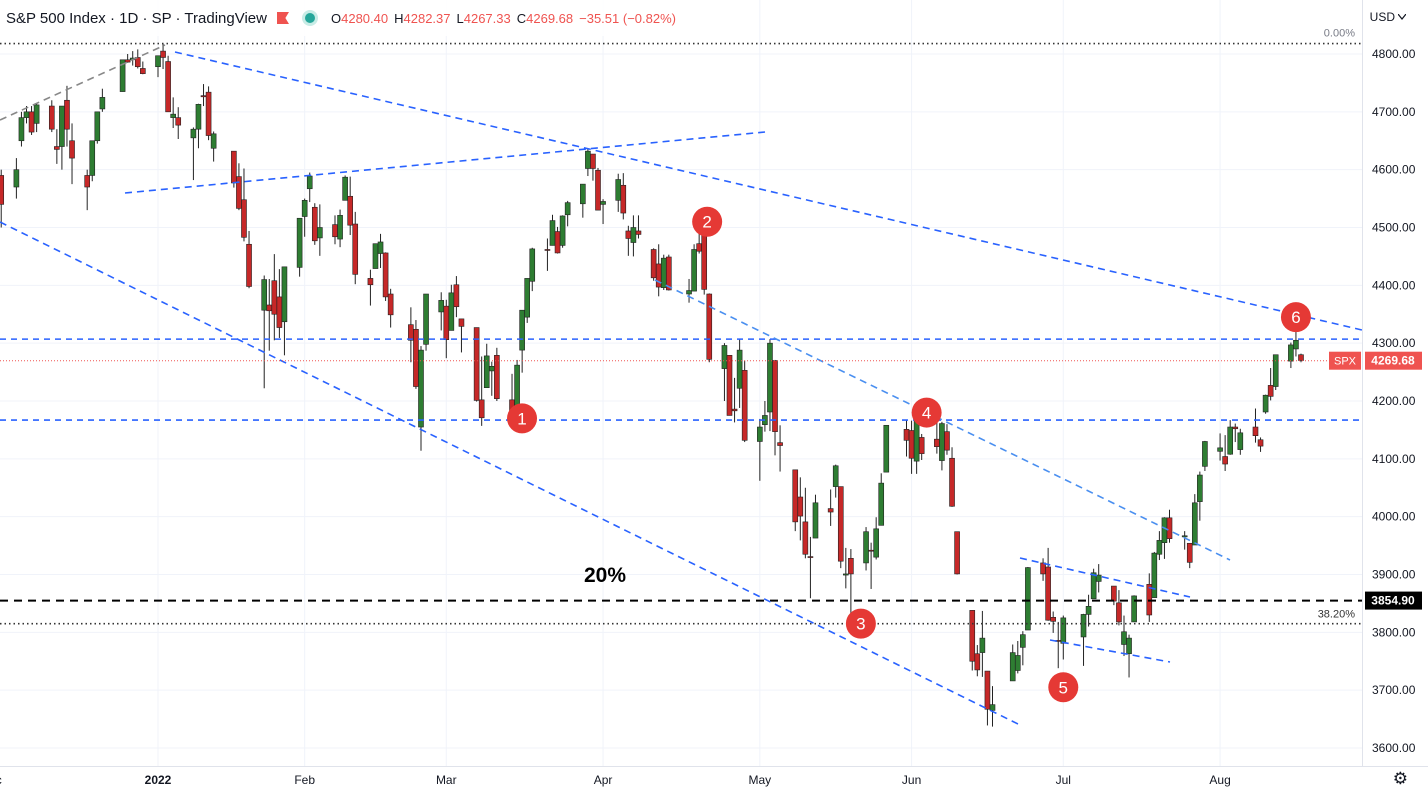 The image size is (1428, 795). What do you see at coordinates (1, 780) in the screenshot?
I see `x-tick-label: Dec` at bounding box center [1, 780].